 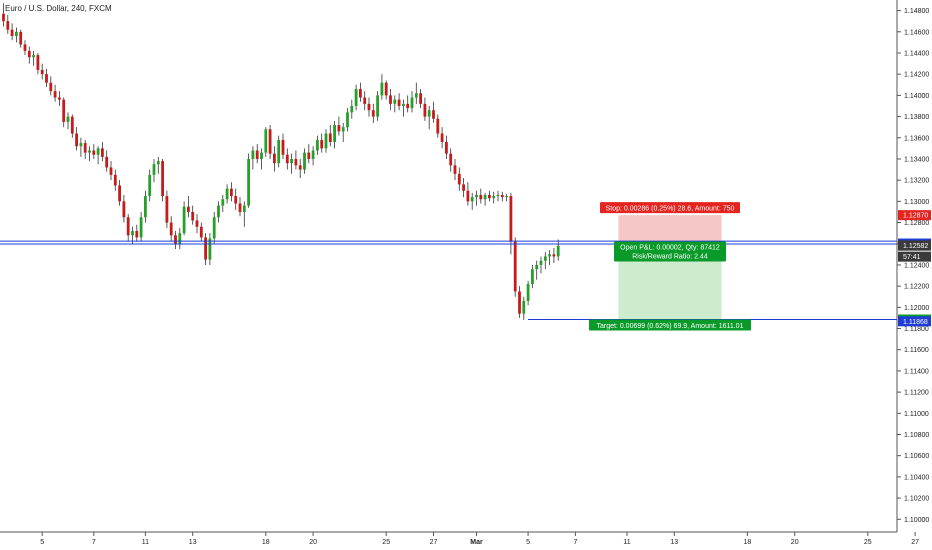 I want to click on price-tick-label: 1.10200, so click(x=916, y=499).